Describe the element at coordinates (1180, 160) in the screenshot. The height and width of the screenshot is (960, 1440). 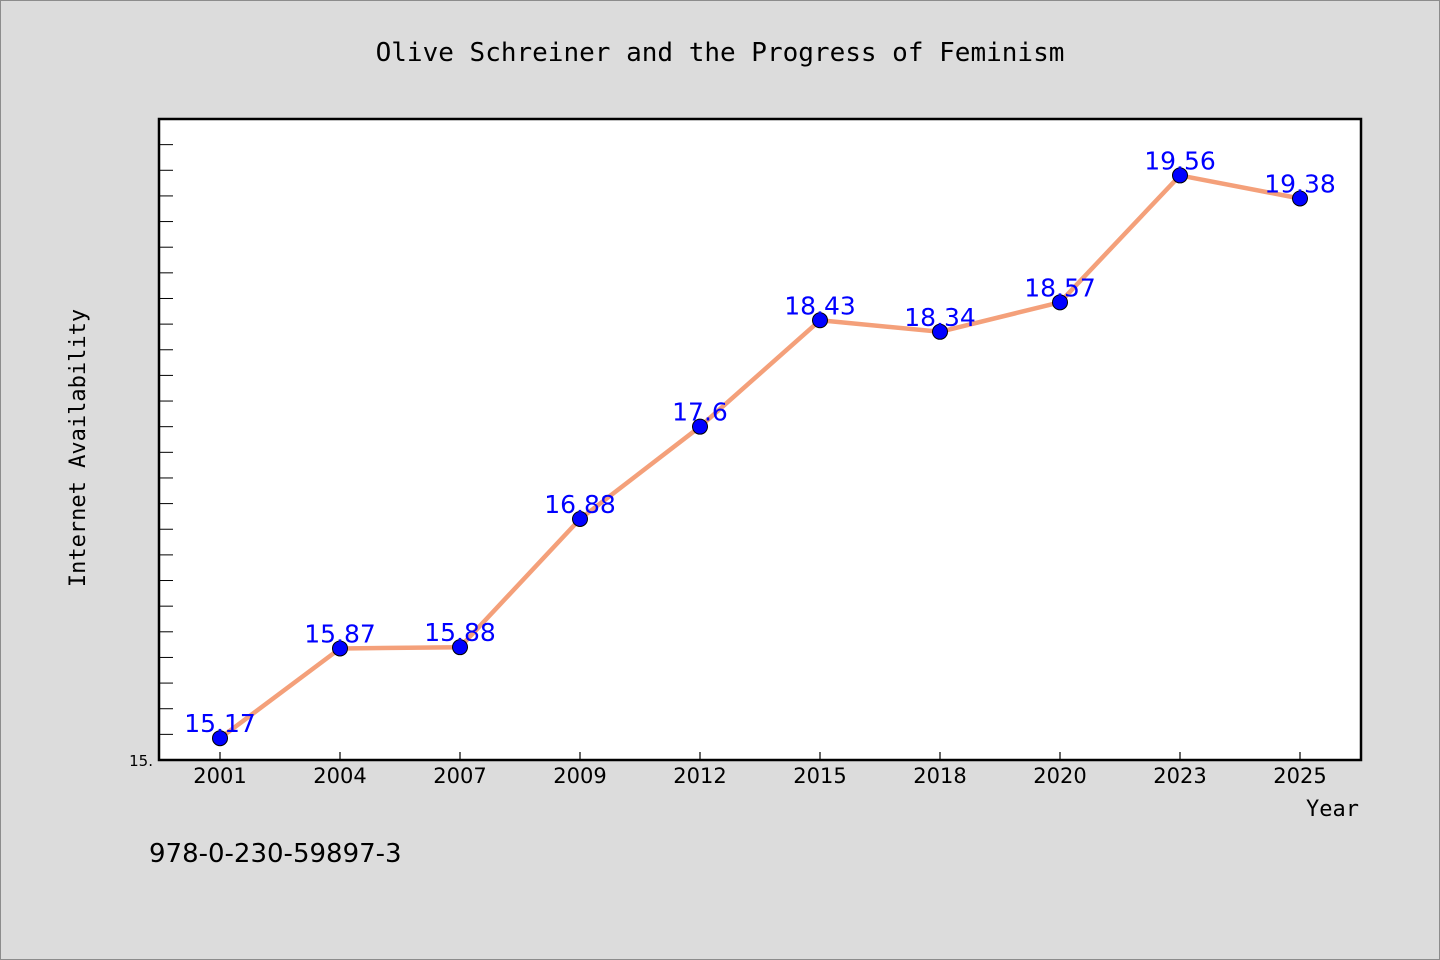
I see `data-label: 19.56` at that location.